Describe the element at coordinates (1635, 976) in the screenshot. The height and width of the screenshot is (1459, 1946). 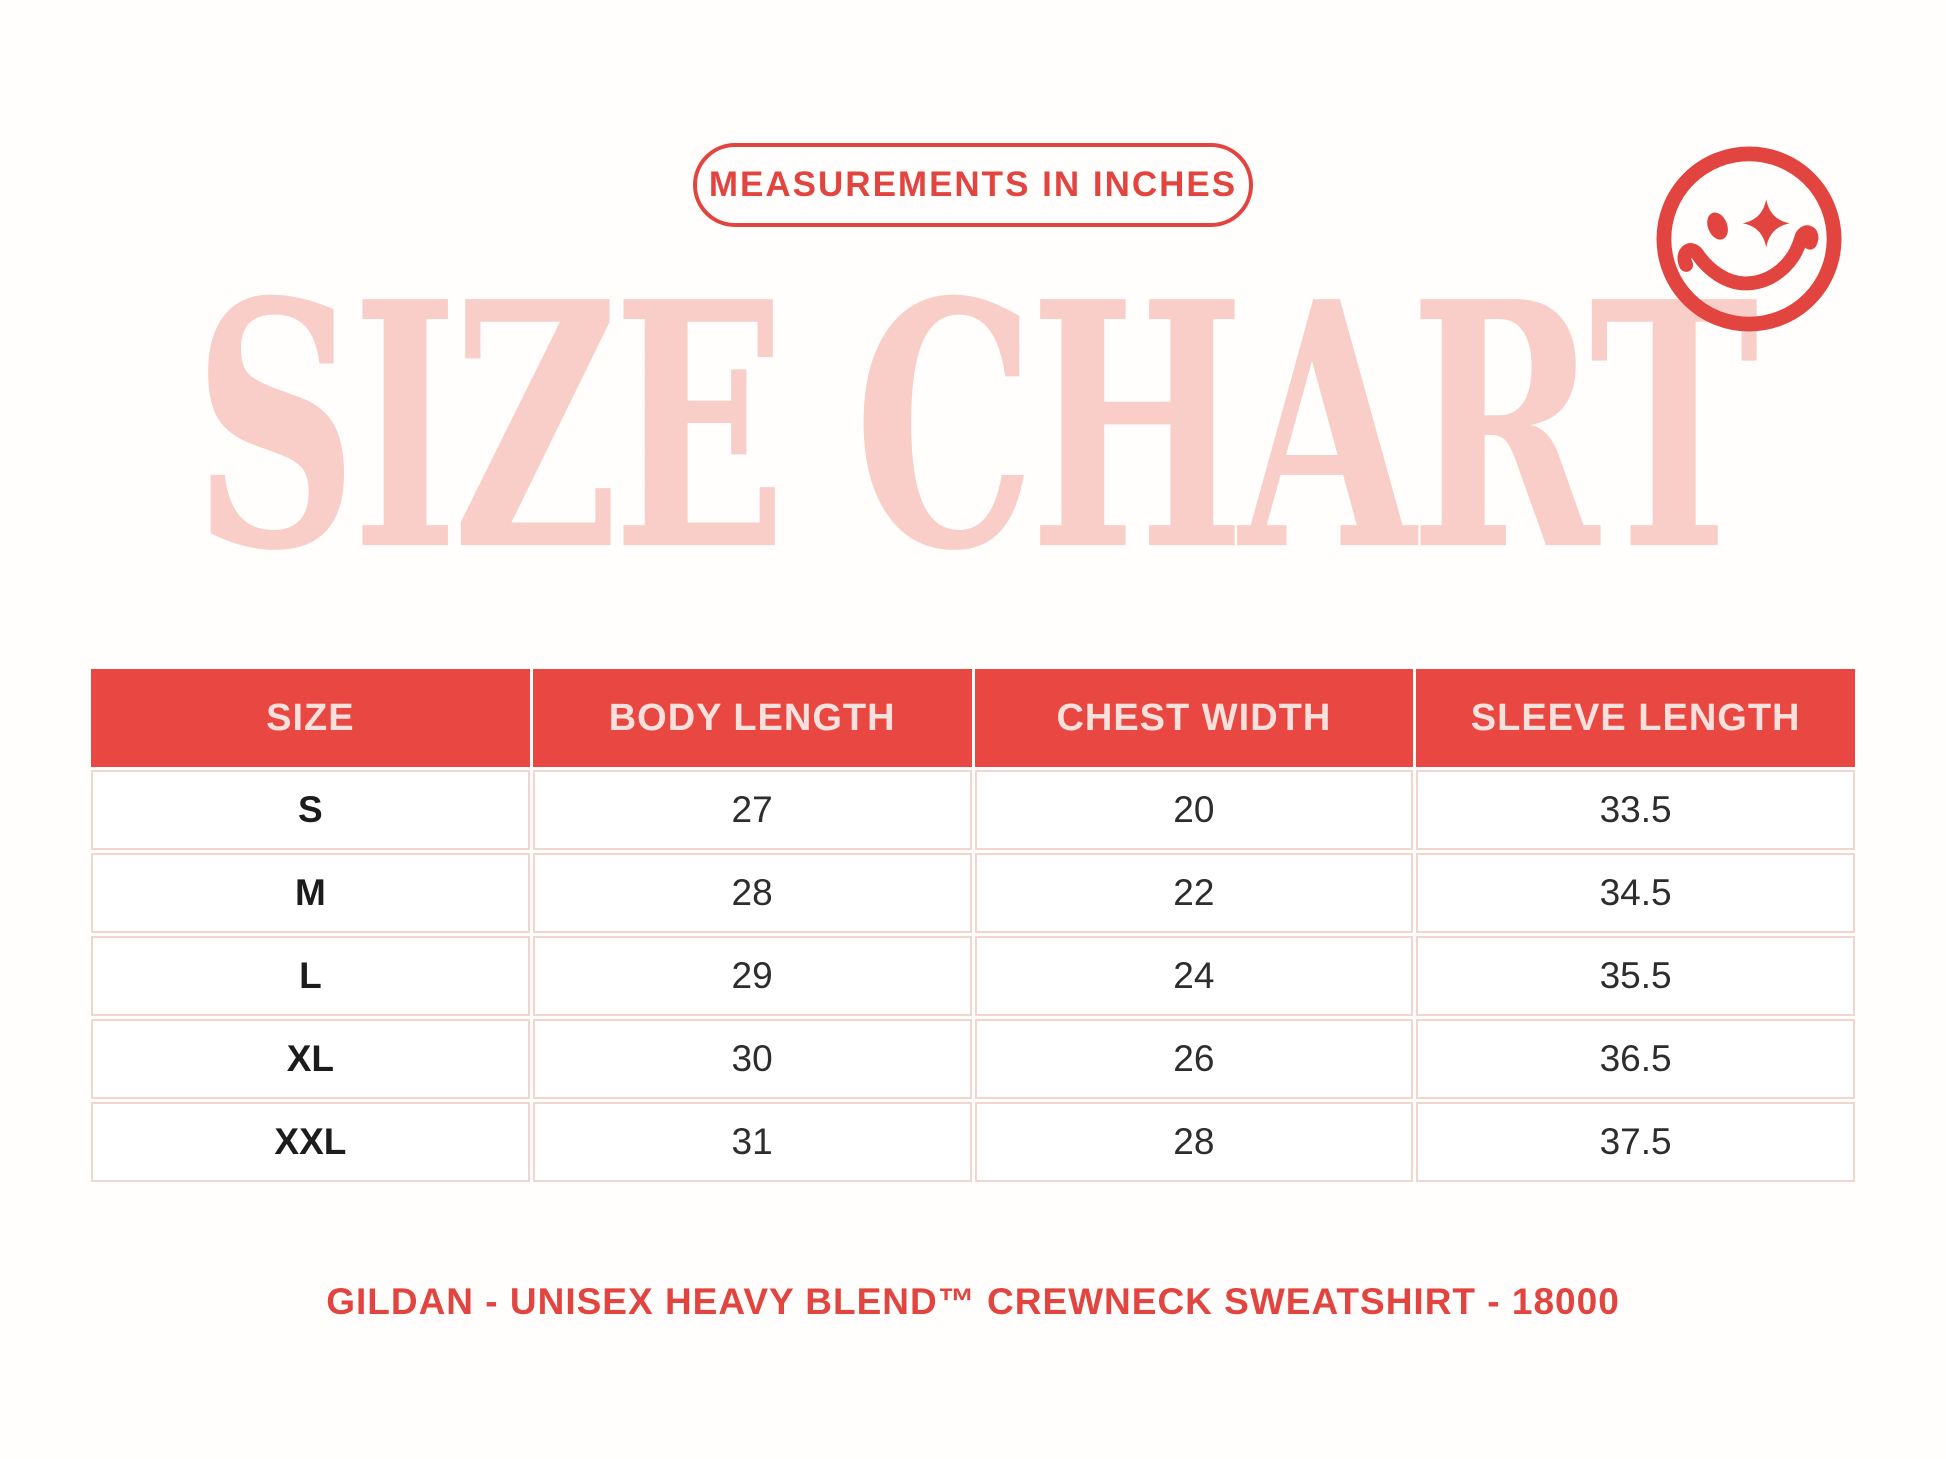
I see `sleeve-length: 35.5` at that location.